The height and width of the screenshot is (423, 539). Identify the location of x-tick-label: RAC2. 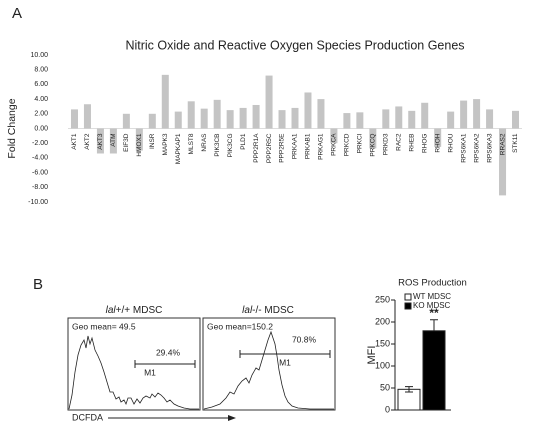
(398, 142).